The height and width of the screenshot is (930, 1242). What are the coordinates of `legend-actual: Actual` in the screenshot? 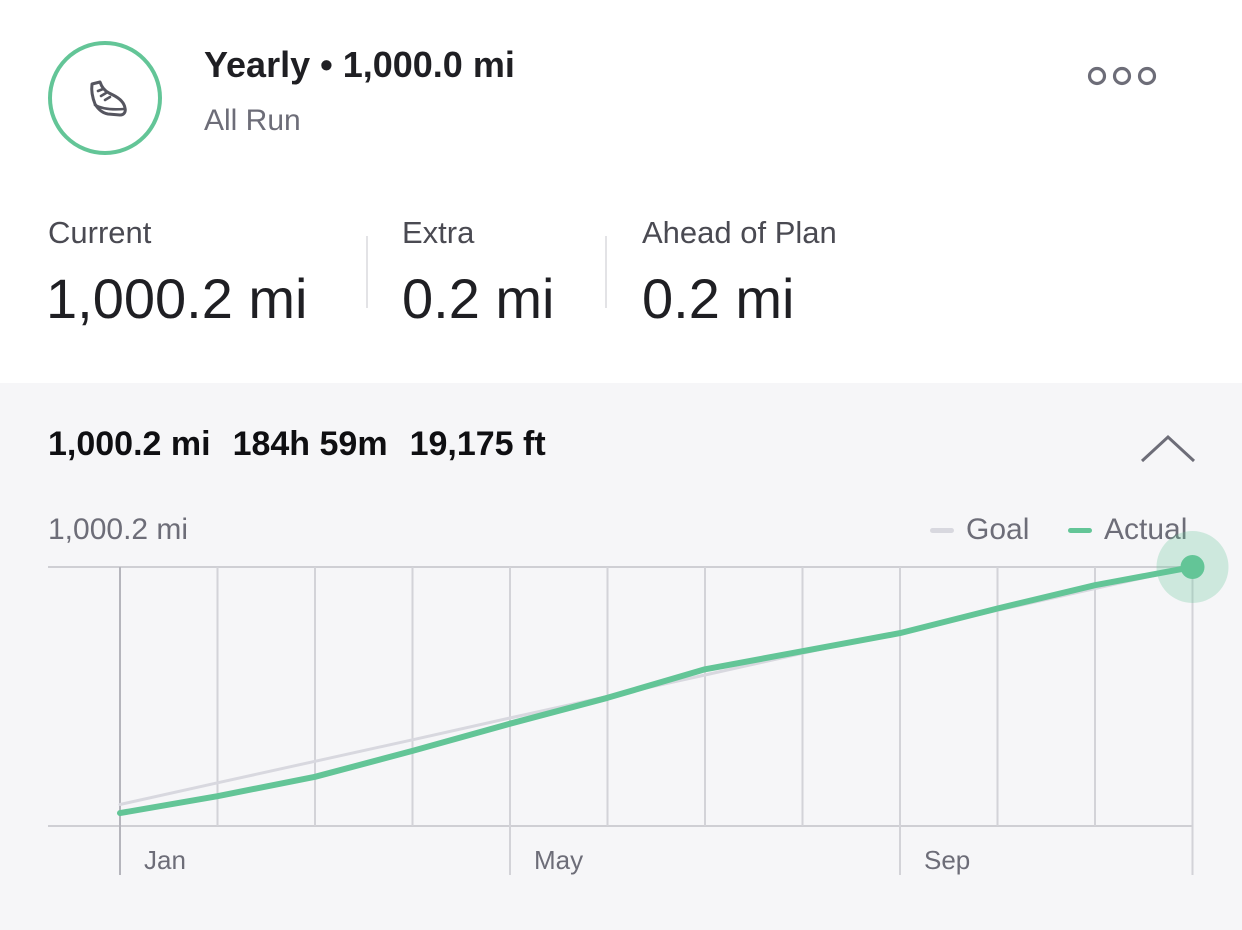 It's located at (1127, 530).